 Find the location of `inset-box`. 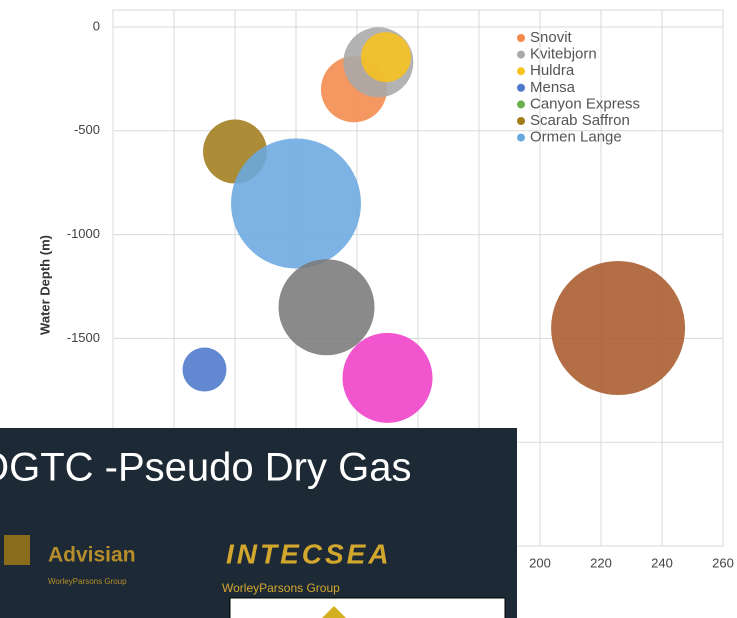

inset-box is located at coordinates (367, 607).